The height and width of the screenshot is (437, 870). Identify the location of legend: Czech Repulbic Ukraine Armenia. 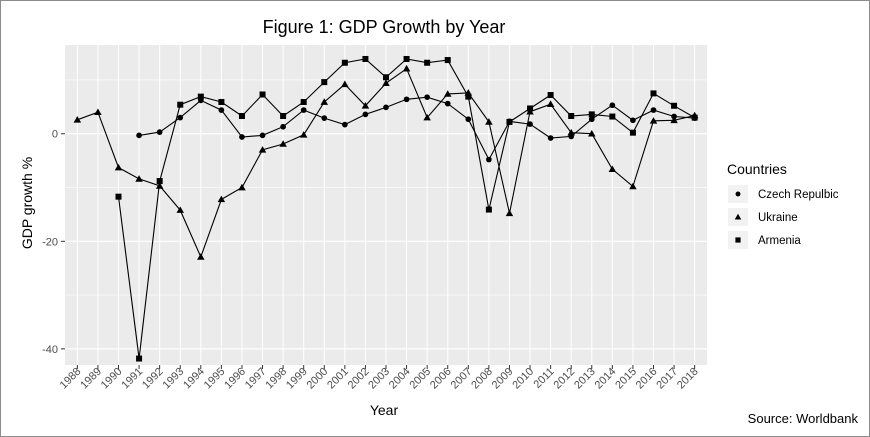
(783, 217).